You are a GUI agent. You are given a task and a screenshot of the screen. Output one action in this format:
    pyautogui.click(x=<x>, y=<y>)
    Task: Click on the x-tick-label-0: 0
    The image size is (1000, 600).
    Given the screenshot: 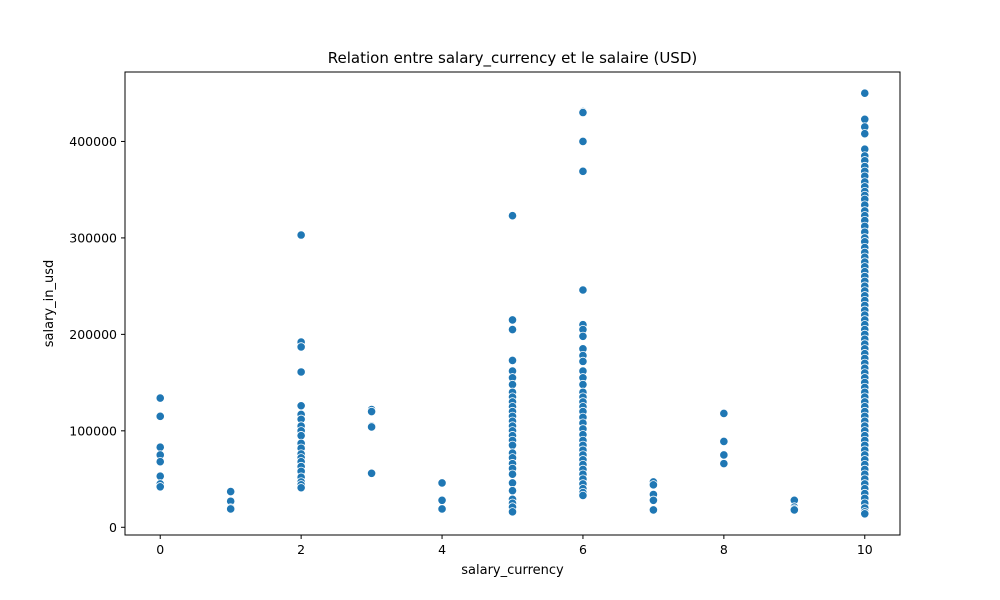 What is the action you would take?
    pyautogui.click(x=160, y=549)
    